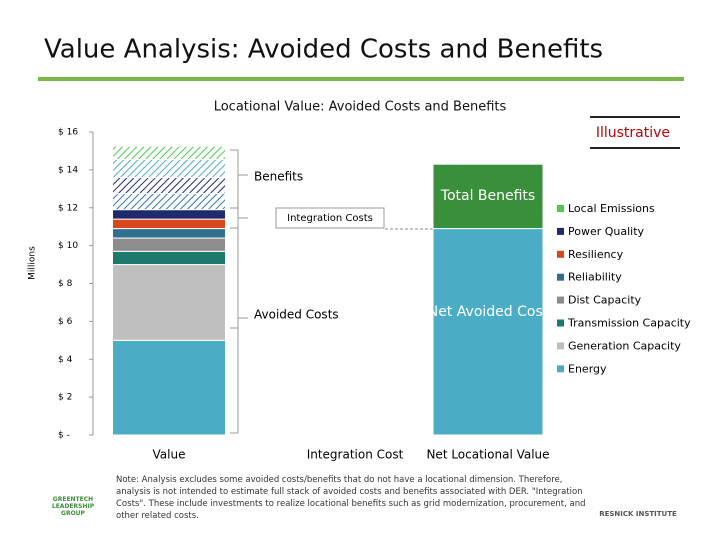 The width and height of the screenshot is (720, 540). What do you see at coordinates (64, 436) in the screenshot?
I see `y-tick-label: $ -` at bounding box center [64, 436].